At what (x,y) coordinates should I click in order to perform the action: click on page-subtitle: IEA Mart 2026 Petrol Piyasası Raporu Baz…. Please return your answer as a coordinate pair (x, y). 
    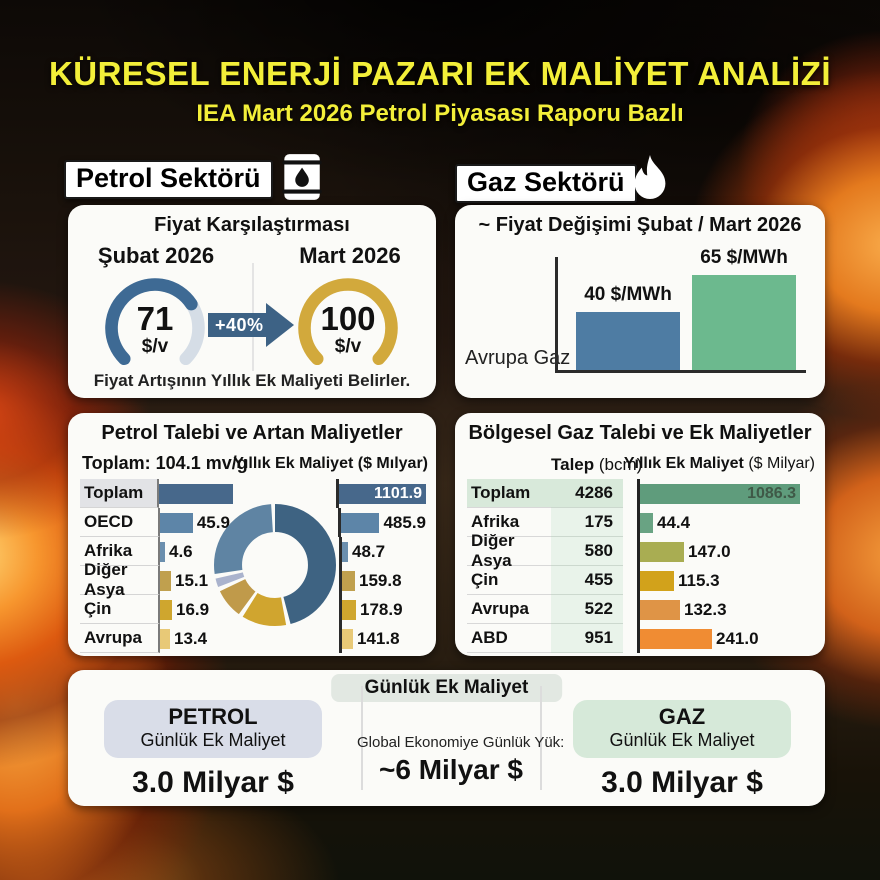
    Looking at the image, I should click on (440, 113).